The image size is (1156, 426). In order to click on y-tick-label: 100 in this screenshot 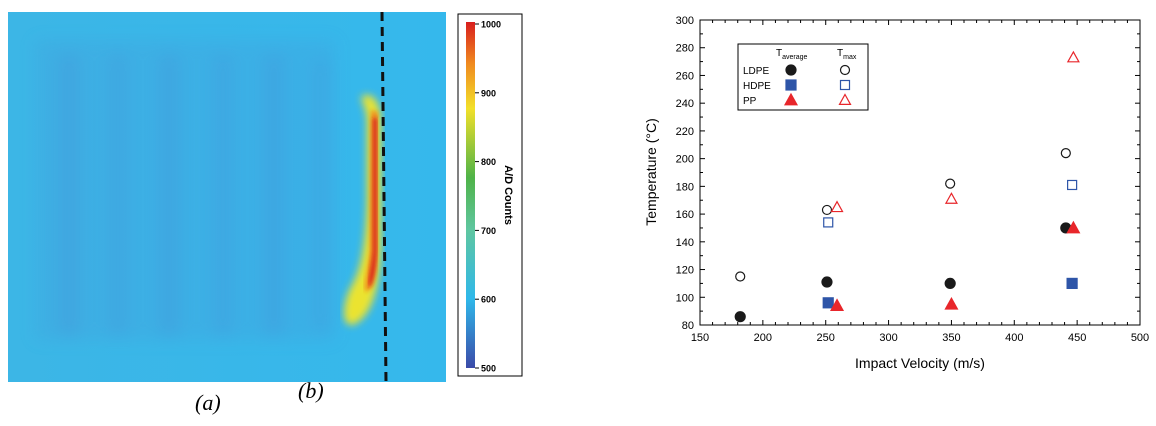, I will do `click(685, 298)`.